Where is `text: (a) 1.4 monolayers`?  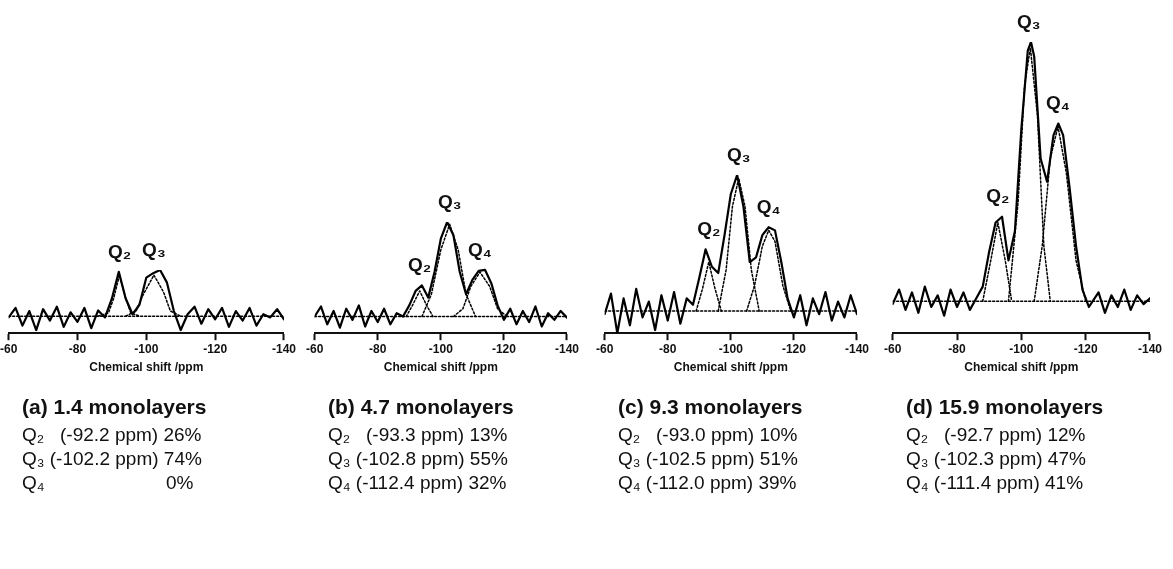
text: (a) 1.4 monolayers is located at coordinates (115, 407).